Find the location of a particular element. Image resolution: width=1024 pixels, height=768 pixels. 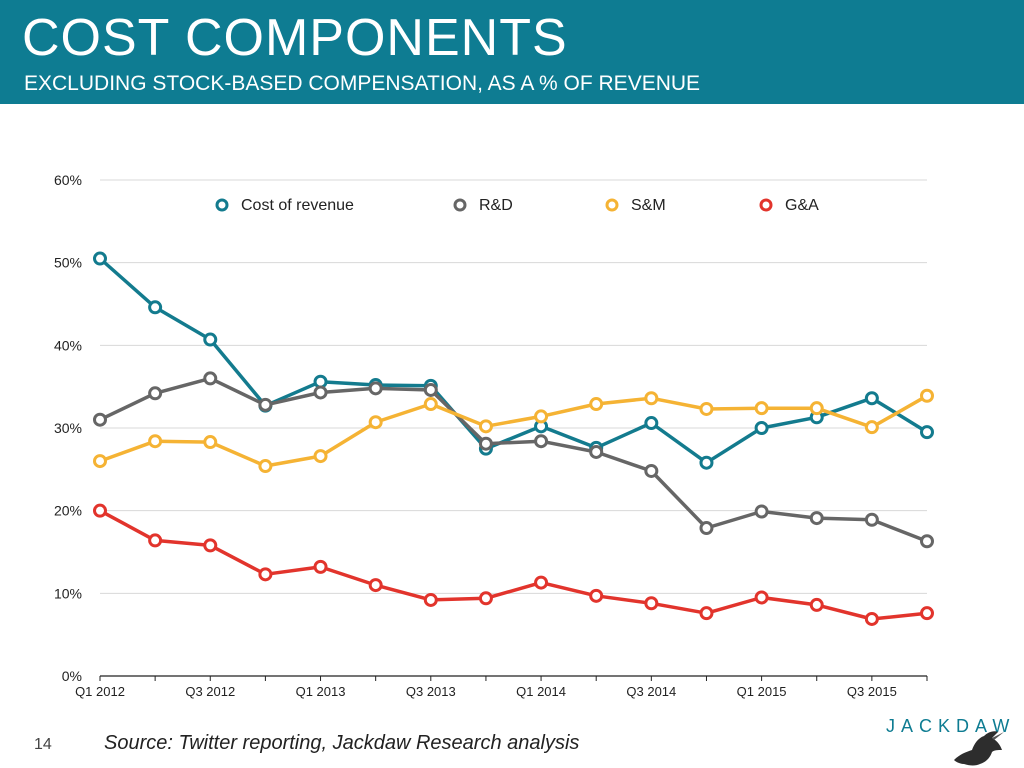

slide-number: 14 is located at coordinates (43, 744).